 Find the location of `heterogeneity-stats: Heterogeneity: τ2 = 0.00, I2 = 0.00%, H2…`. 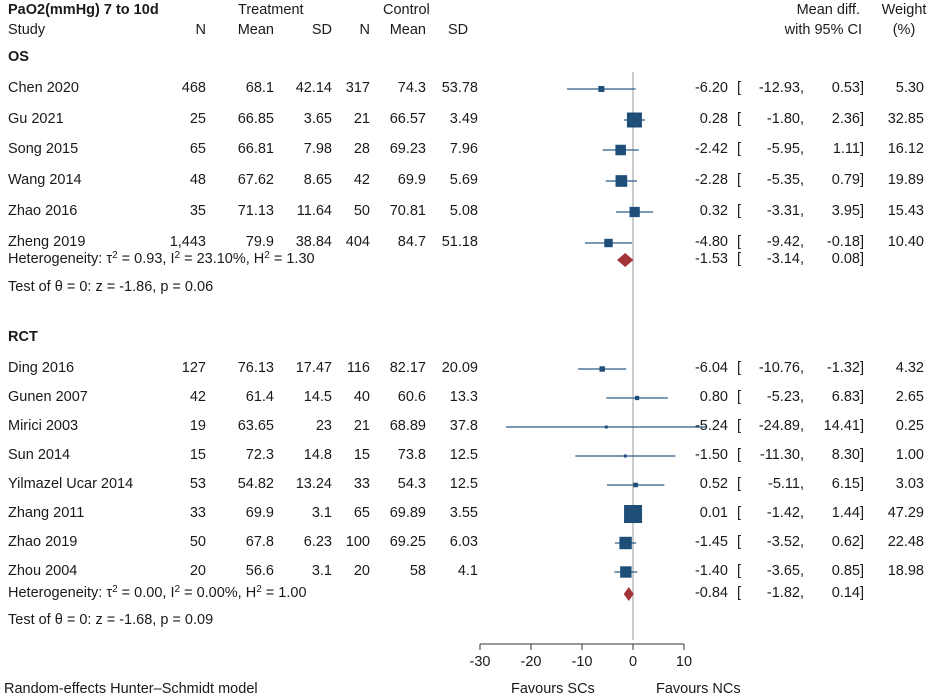

heterogeneity-stats: Heterogeneity: τ2 = 0.00, I2 = 0.00%, H2… is located at coordinates (157, 593).